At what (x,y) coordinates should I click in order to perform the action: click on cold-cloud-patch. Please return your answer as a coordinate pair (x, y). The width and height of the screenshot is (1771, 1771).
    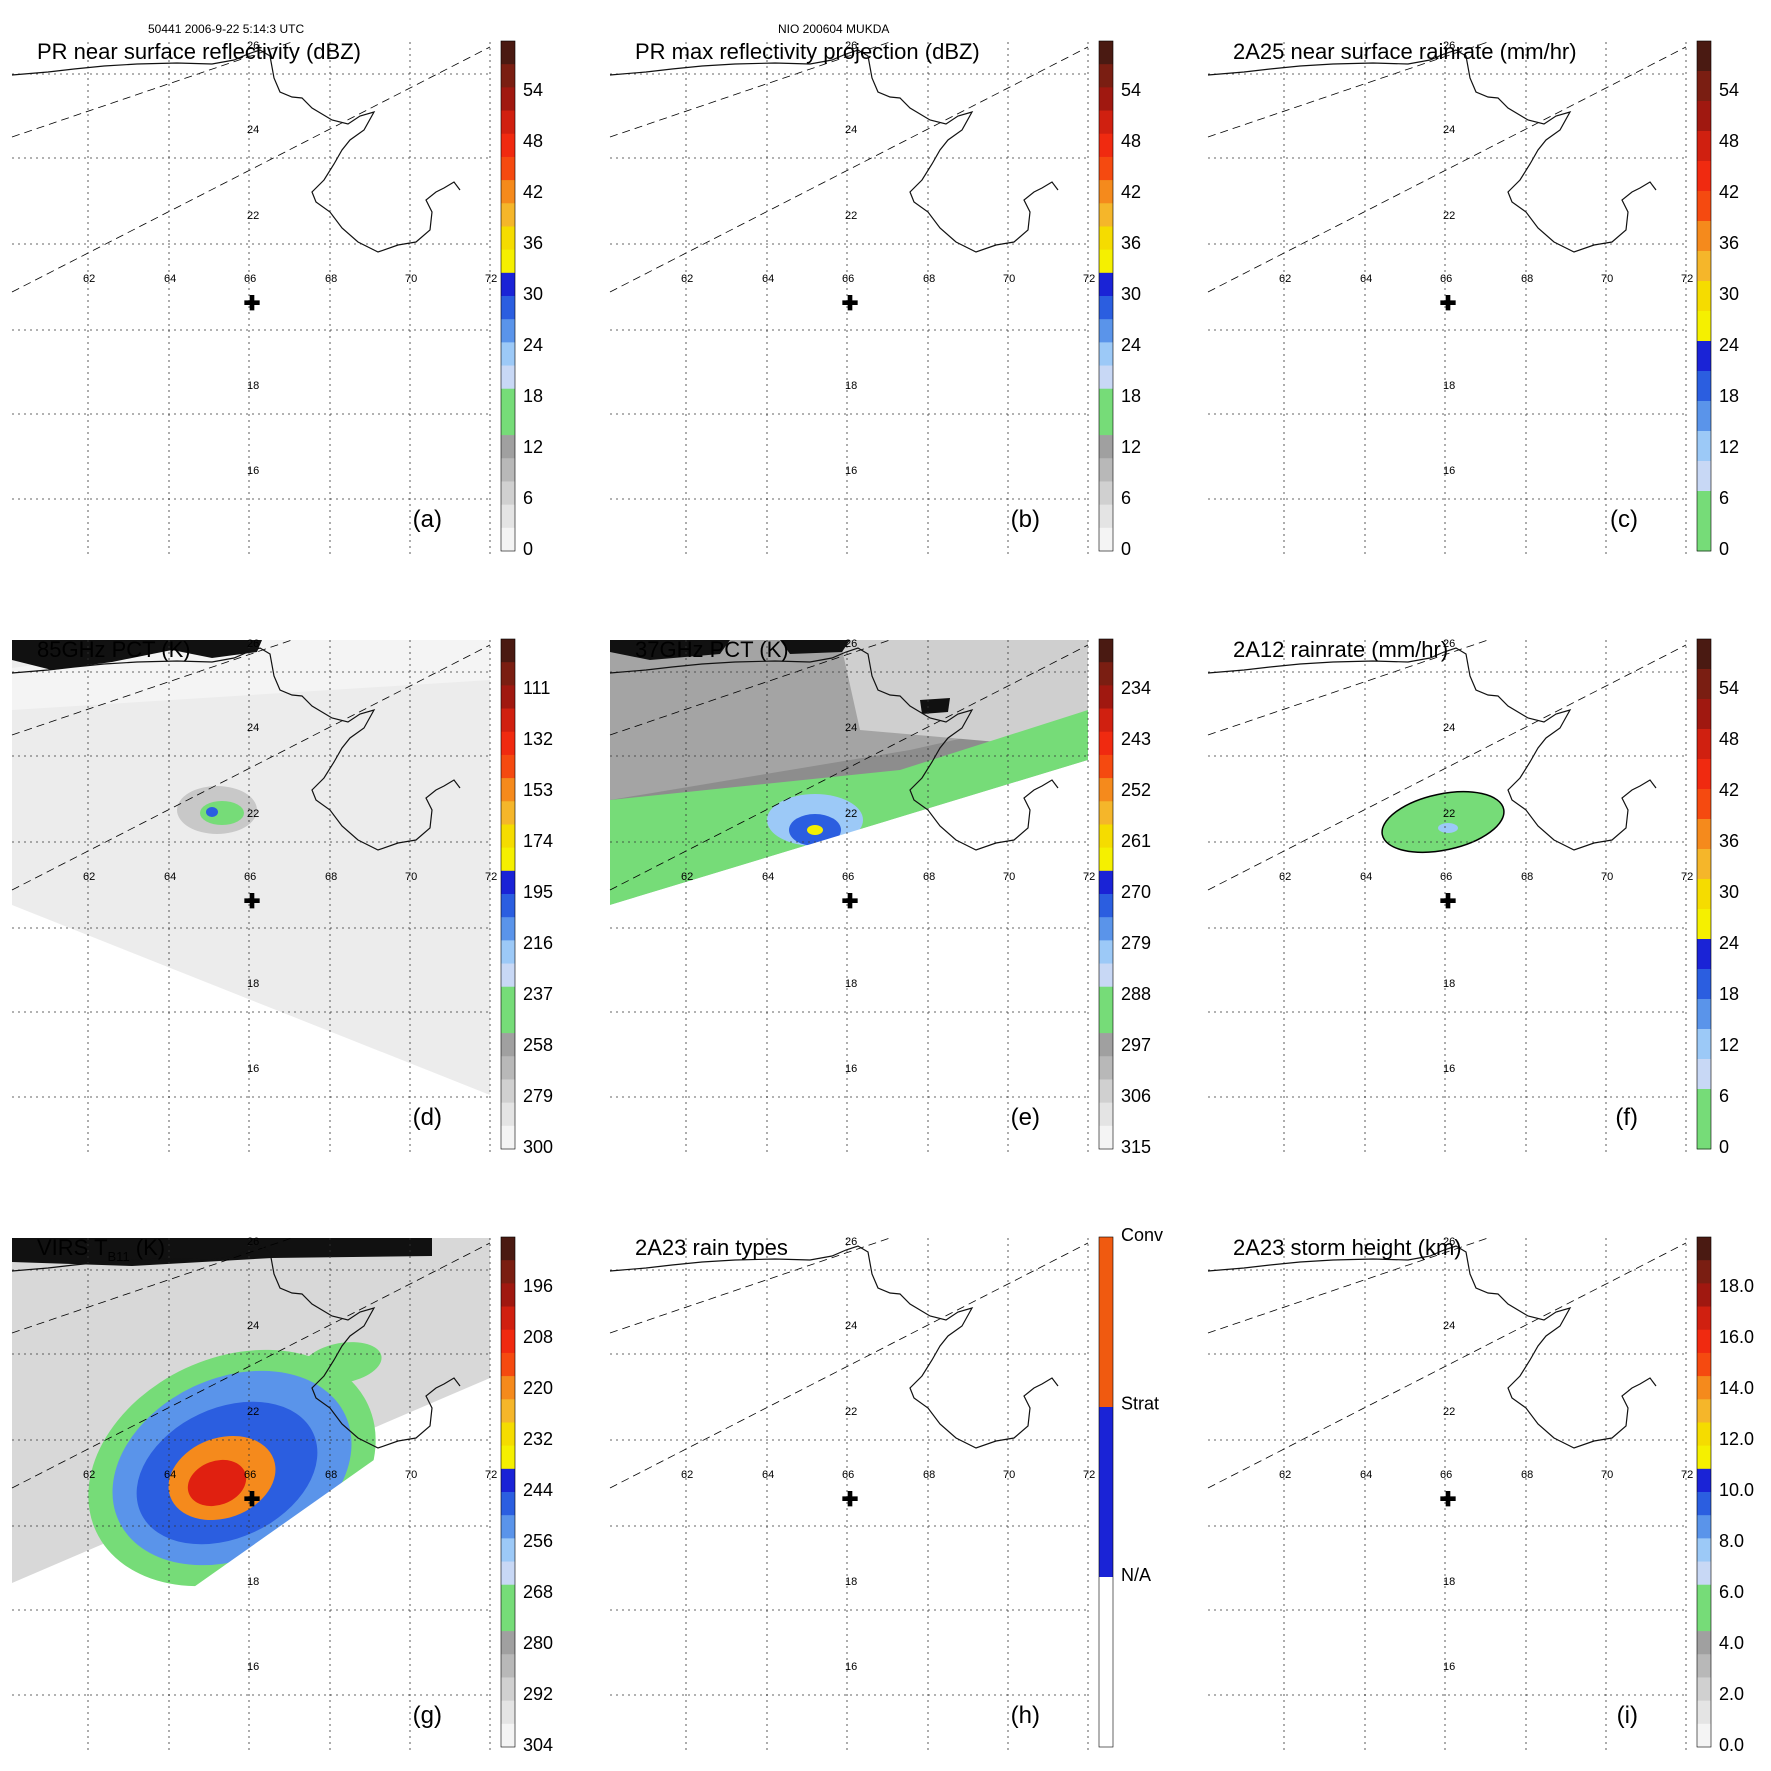
    Looking at the image, I should click on (222, 1252).